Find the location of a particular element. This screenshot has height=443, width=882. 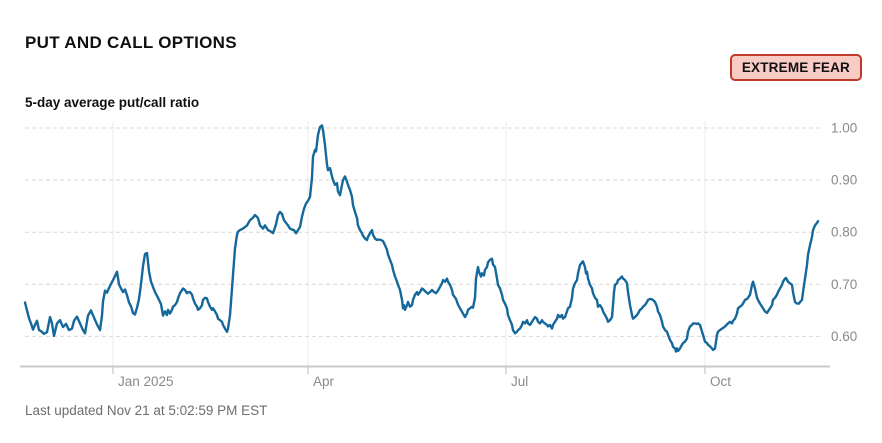

y-axis-label: 0.70 is located at coordinates (844, 284).